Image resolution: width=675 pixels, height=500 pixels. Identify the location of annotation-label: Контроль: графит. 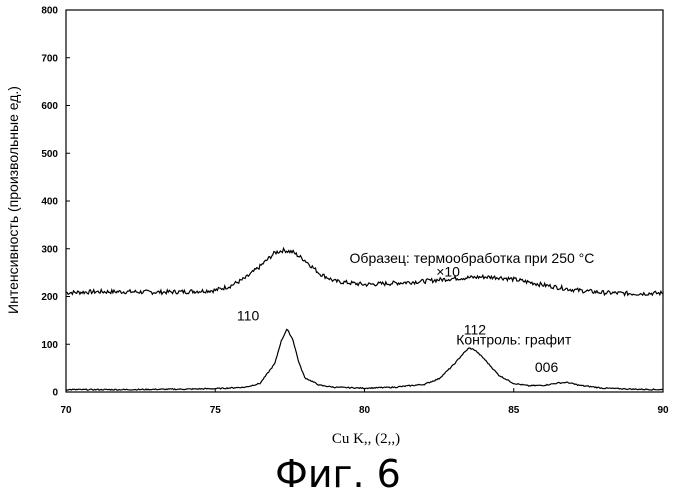
(514, 339).